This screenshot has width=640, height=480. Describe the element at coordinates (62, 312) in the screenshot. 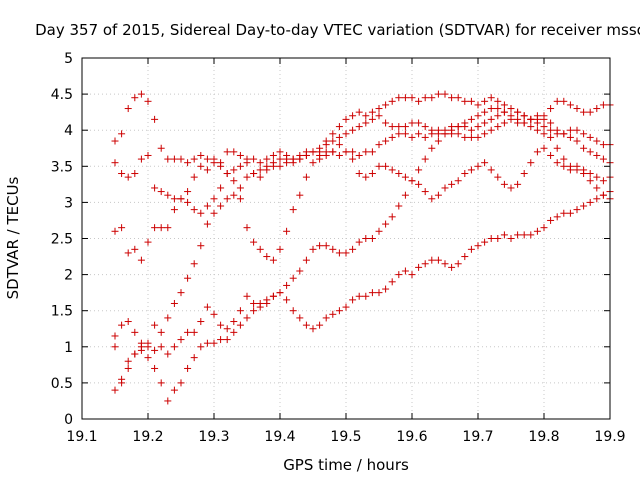

I see `y-tick-label: 1.5` at that location.